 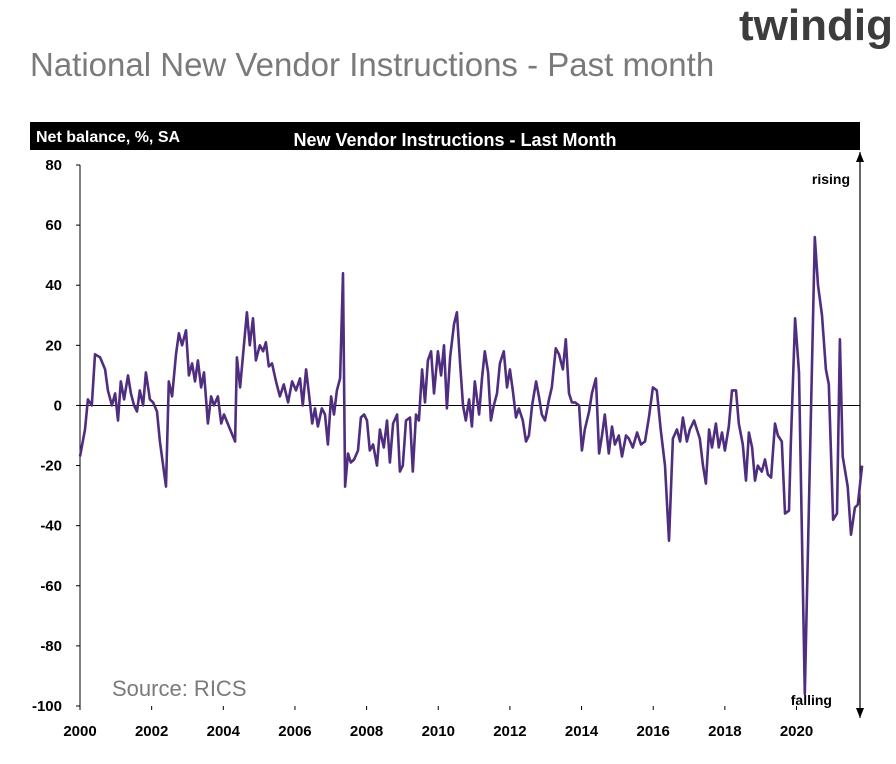 I want to click on x-tick-label: 2016, so click(x=653, y=731).